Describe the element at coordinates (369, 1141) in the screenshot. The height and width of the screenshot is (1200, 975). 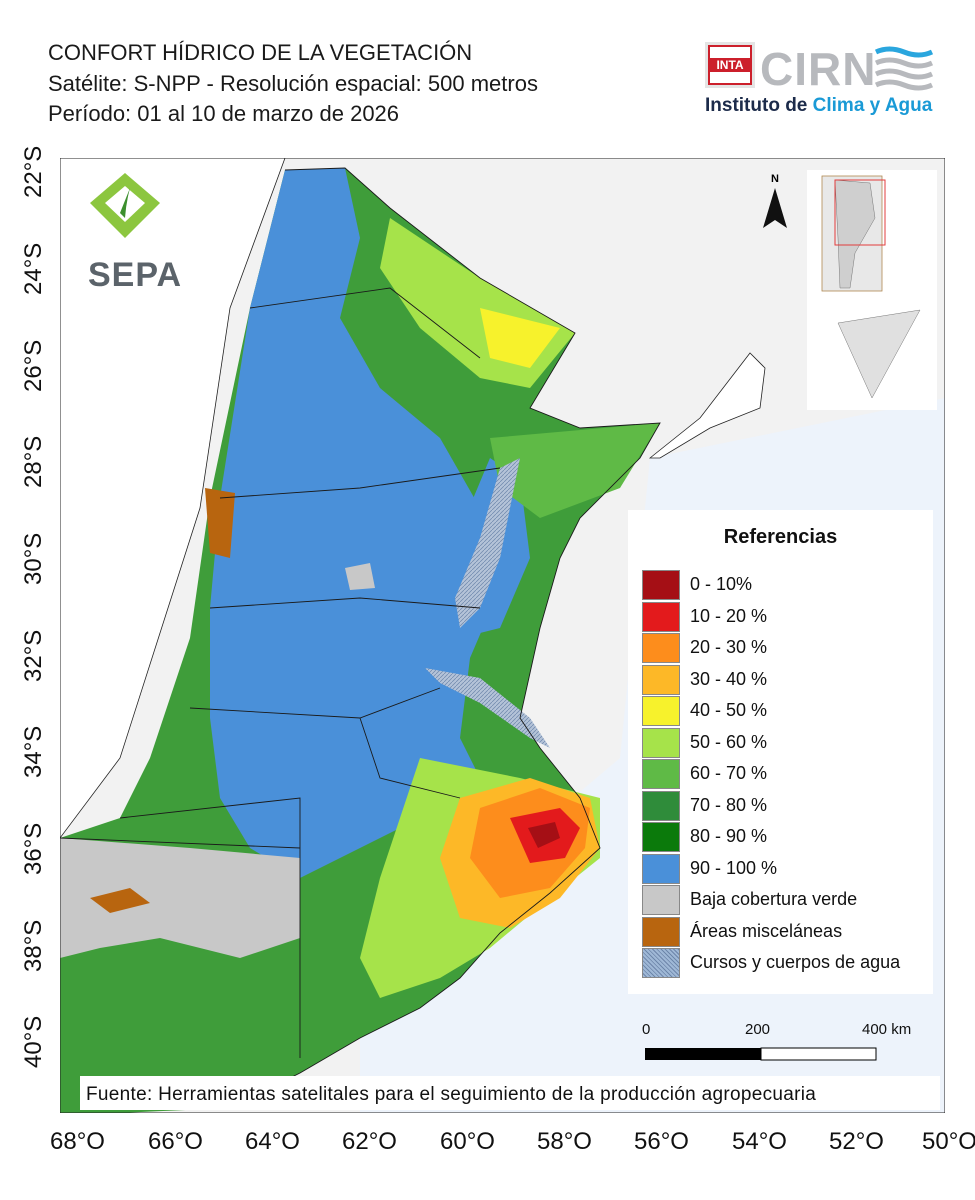
I see `lon-label: 62°O` at that location.